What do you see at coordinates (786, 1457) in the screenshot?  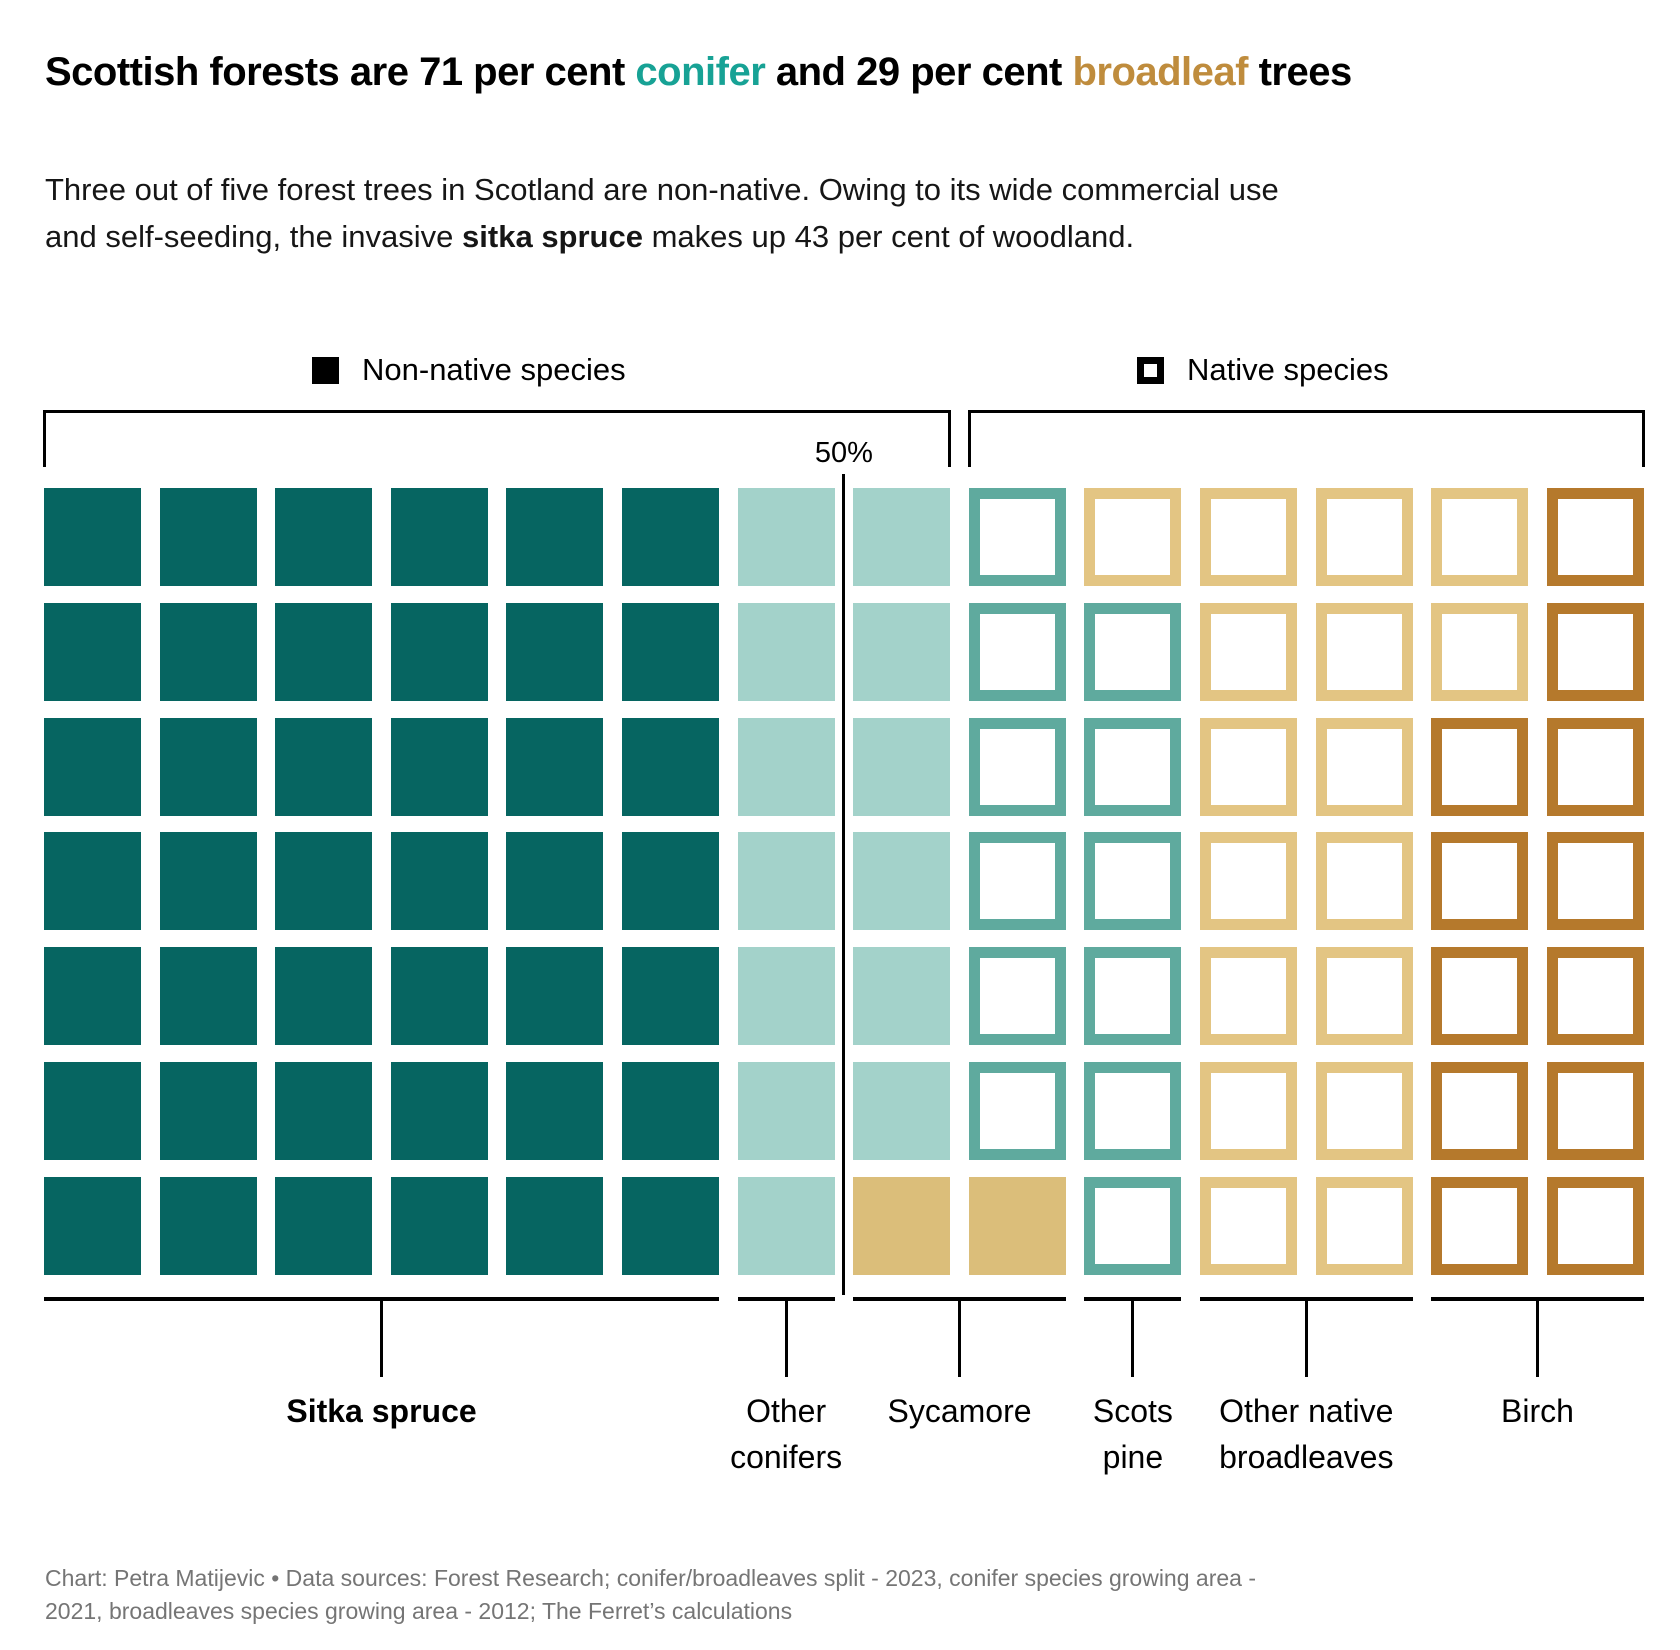 I see `species-label-line: conifers` at bounding box center [786, 1457].